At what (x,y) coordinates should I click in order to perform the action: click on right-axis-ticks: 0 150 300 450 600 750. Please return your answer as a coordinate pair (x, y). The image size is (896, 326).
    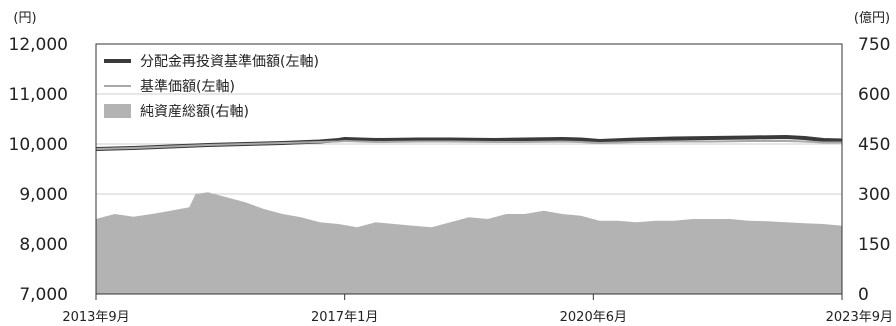
    Looking at the image, I should click on (874, 170).